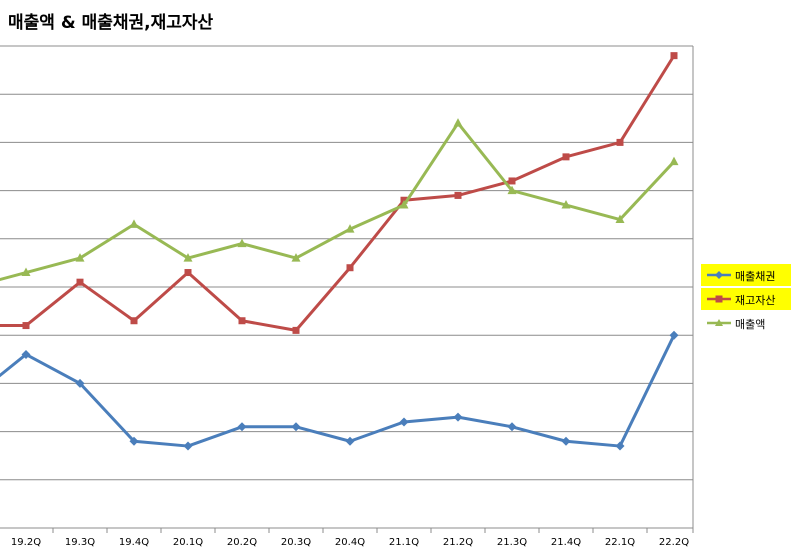  What do you see at coordinates (404, 542) in the screenshot?
I see `x-tick-label: 21.1Q` at bounding box center [404, 542].